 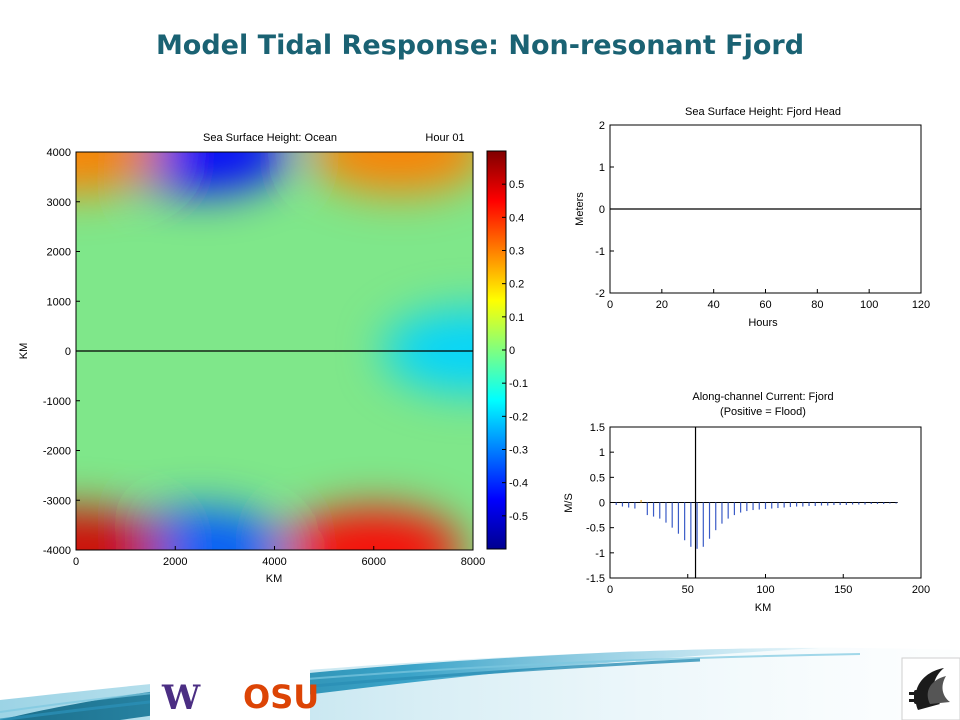 I want to click on current-x-tick-label: 150, so click(x=843, y=590).